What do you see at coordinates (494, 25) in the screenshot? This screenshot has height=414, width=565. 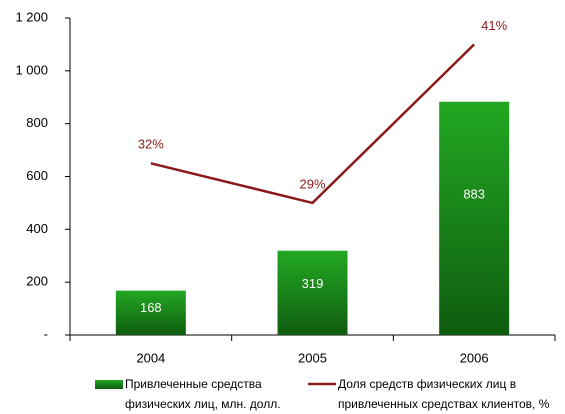 I see `line-label: 41%` at bounding box center [494, 25].